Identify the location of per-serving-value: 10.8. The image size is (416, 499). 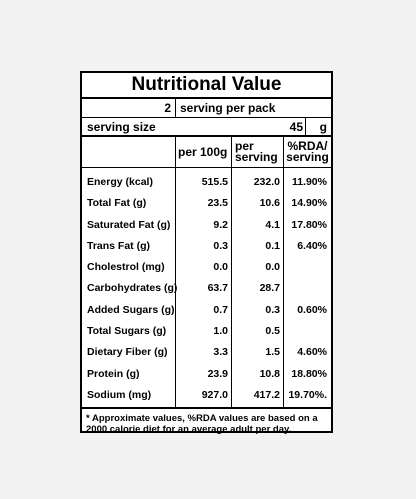
(269, 373).